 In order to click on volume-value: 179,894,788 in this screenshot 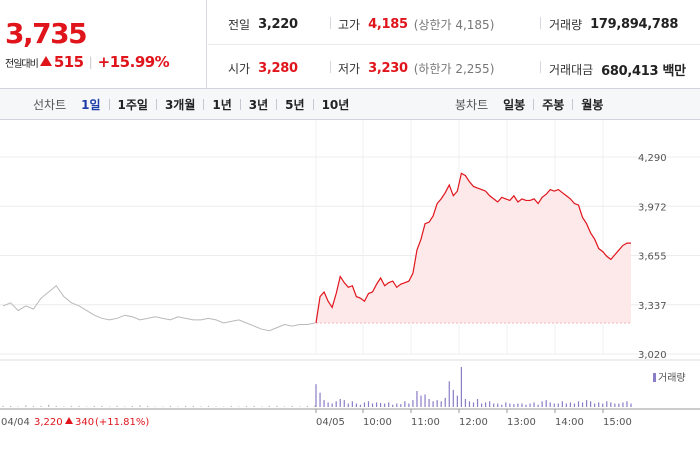, I will do `click(634, 24)`.